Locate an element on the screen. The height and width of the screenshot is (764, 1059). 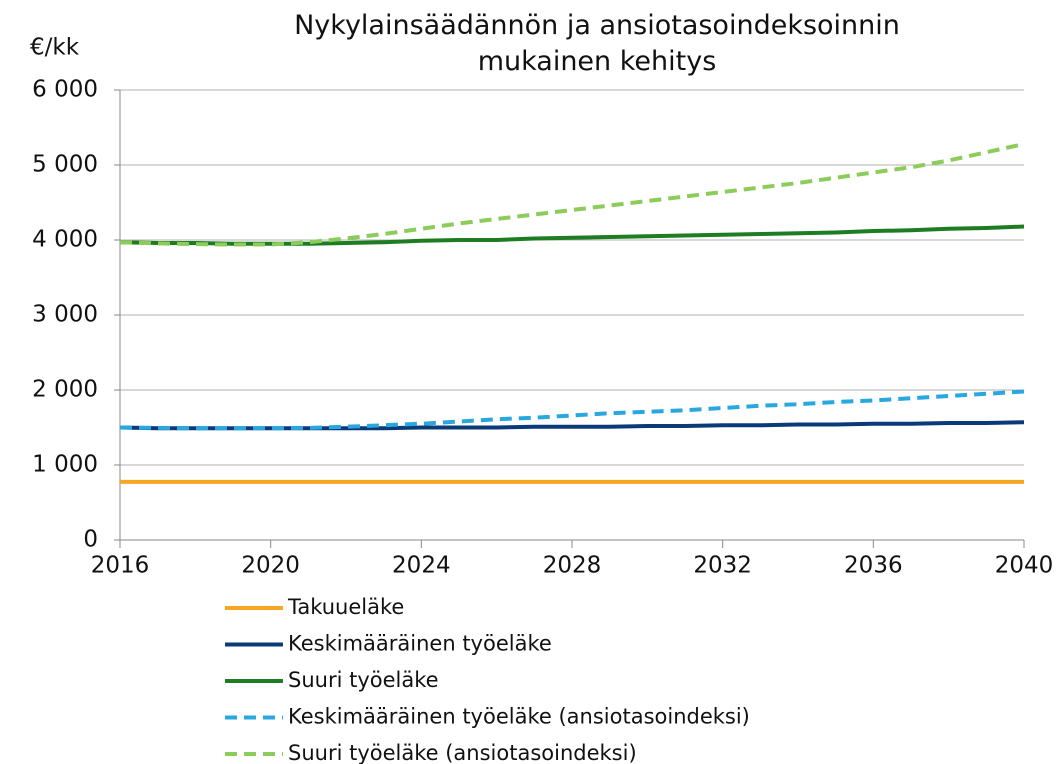
y-tick-label: 4 000 is located at coordinates (65, 240).